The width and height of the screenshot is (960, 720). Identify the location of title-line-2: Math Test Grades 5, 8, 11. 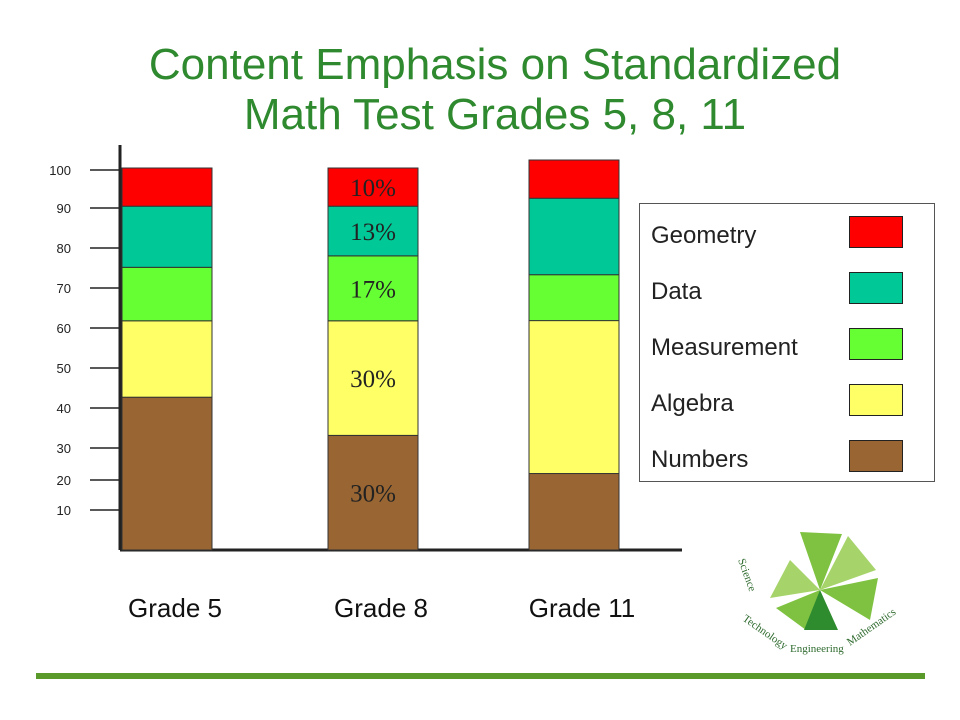
(495, 114).